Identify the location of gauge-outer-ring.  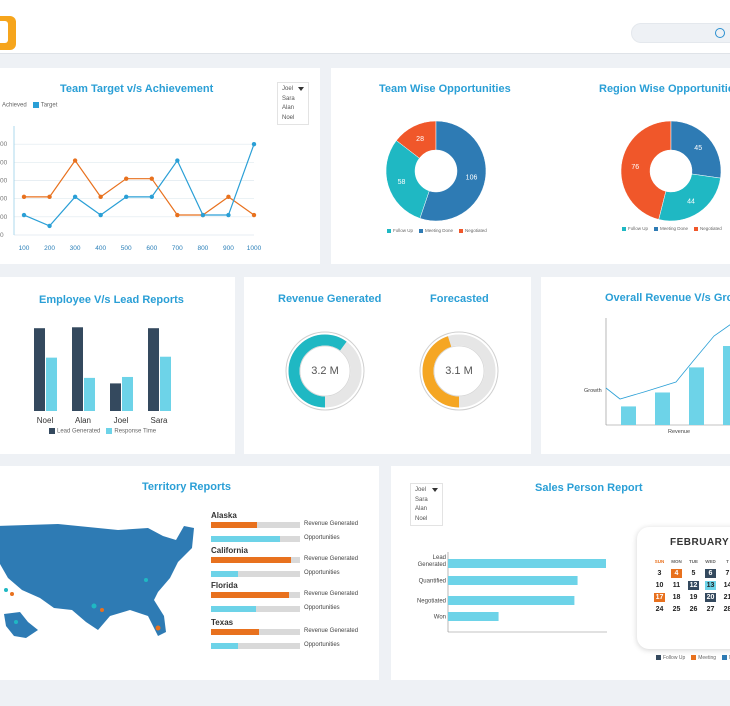
(459, 371).